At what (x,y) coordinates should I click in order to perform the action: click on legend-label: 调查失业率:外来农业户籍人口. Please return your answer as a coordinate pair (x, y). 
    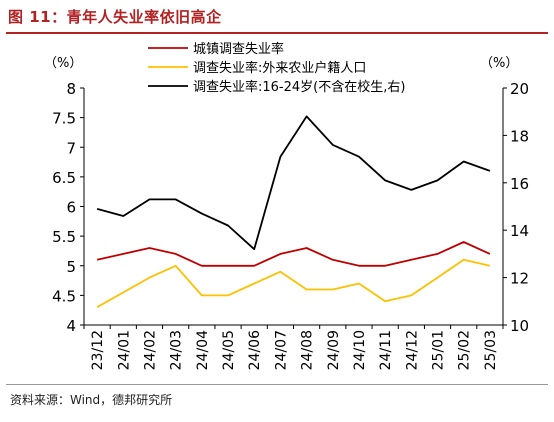
    Looking at the image, I should click on (279, 68).